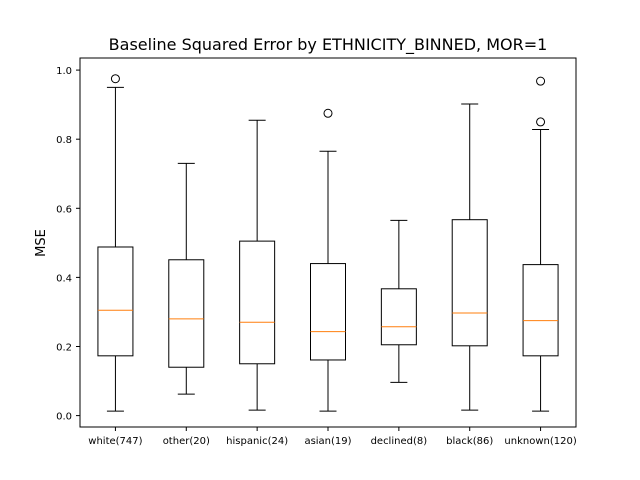  I want to click on y-tick-label: 0.0, so click(64, 417).